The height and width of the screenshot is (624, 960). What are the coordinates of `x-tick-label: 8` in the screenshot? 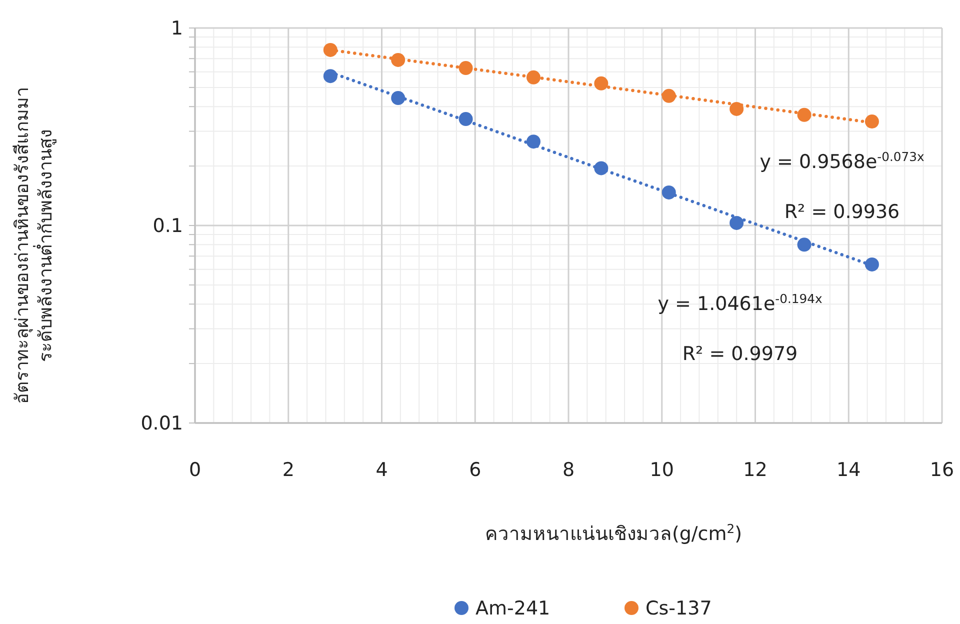 It's located at (568, 470).